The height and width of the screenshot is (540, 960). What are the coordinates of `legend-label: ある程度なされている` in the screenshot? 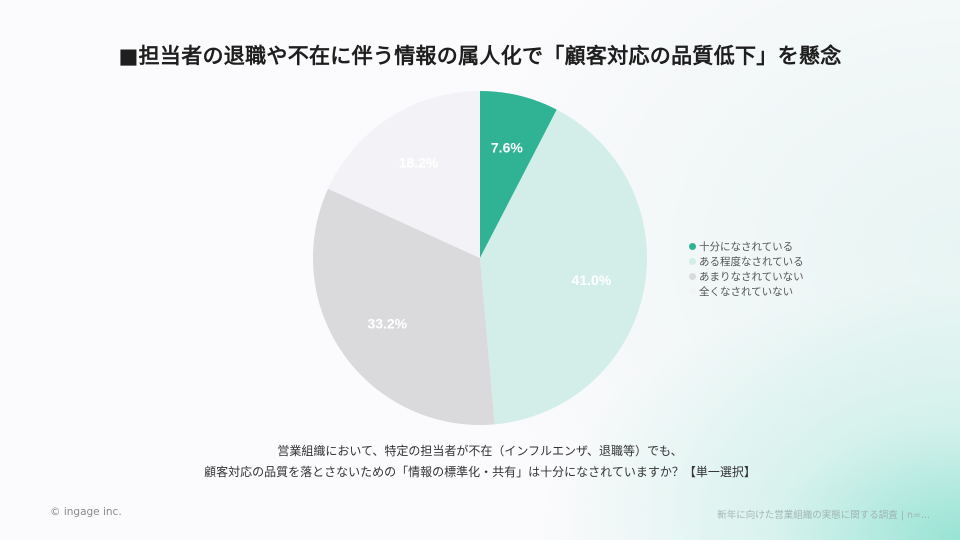 It's located at (751, 262).